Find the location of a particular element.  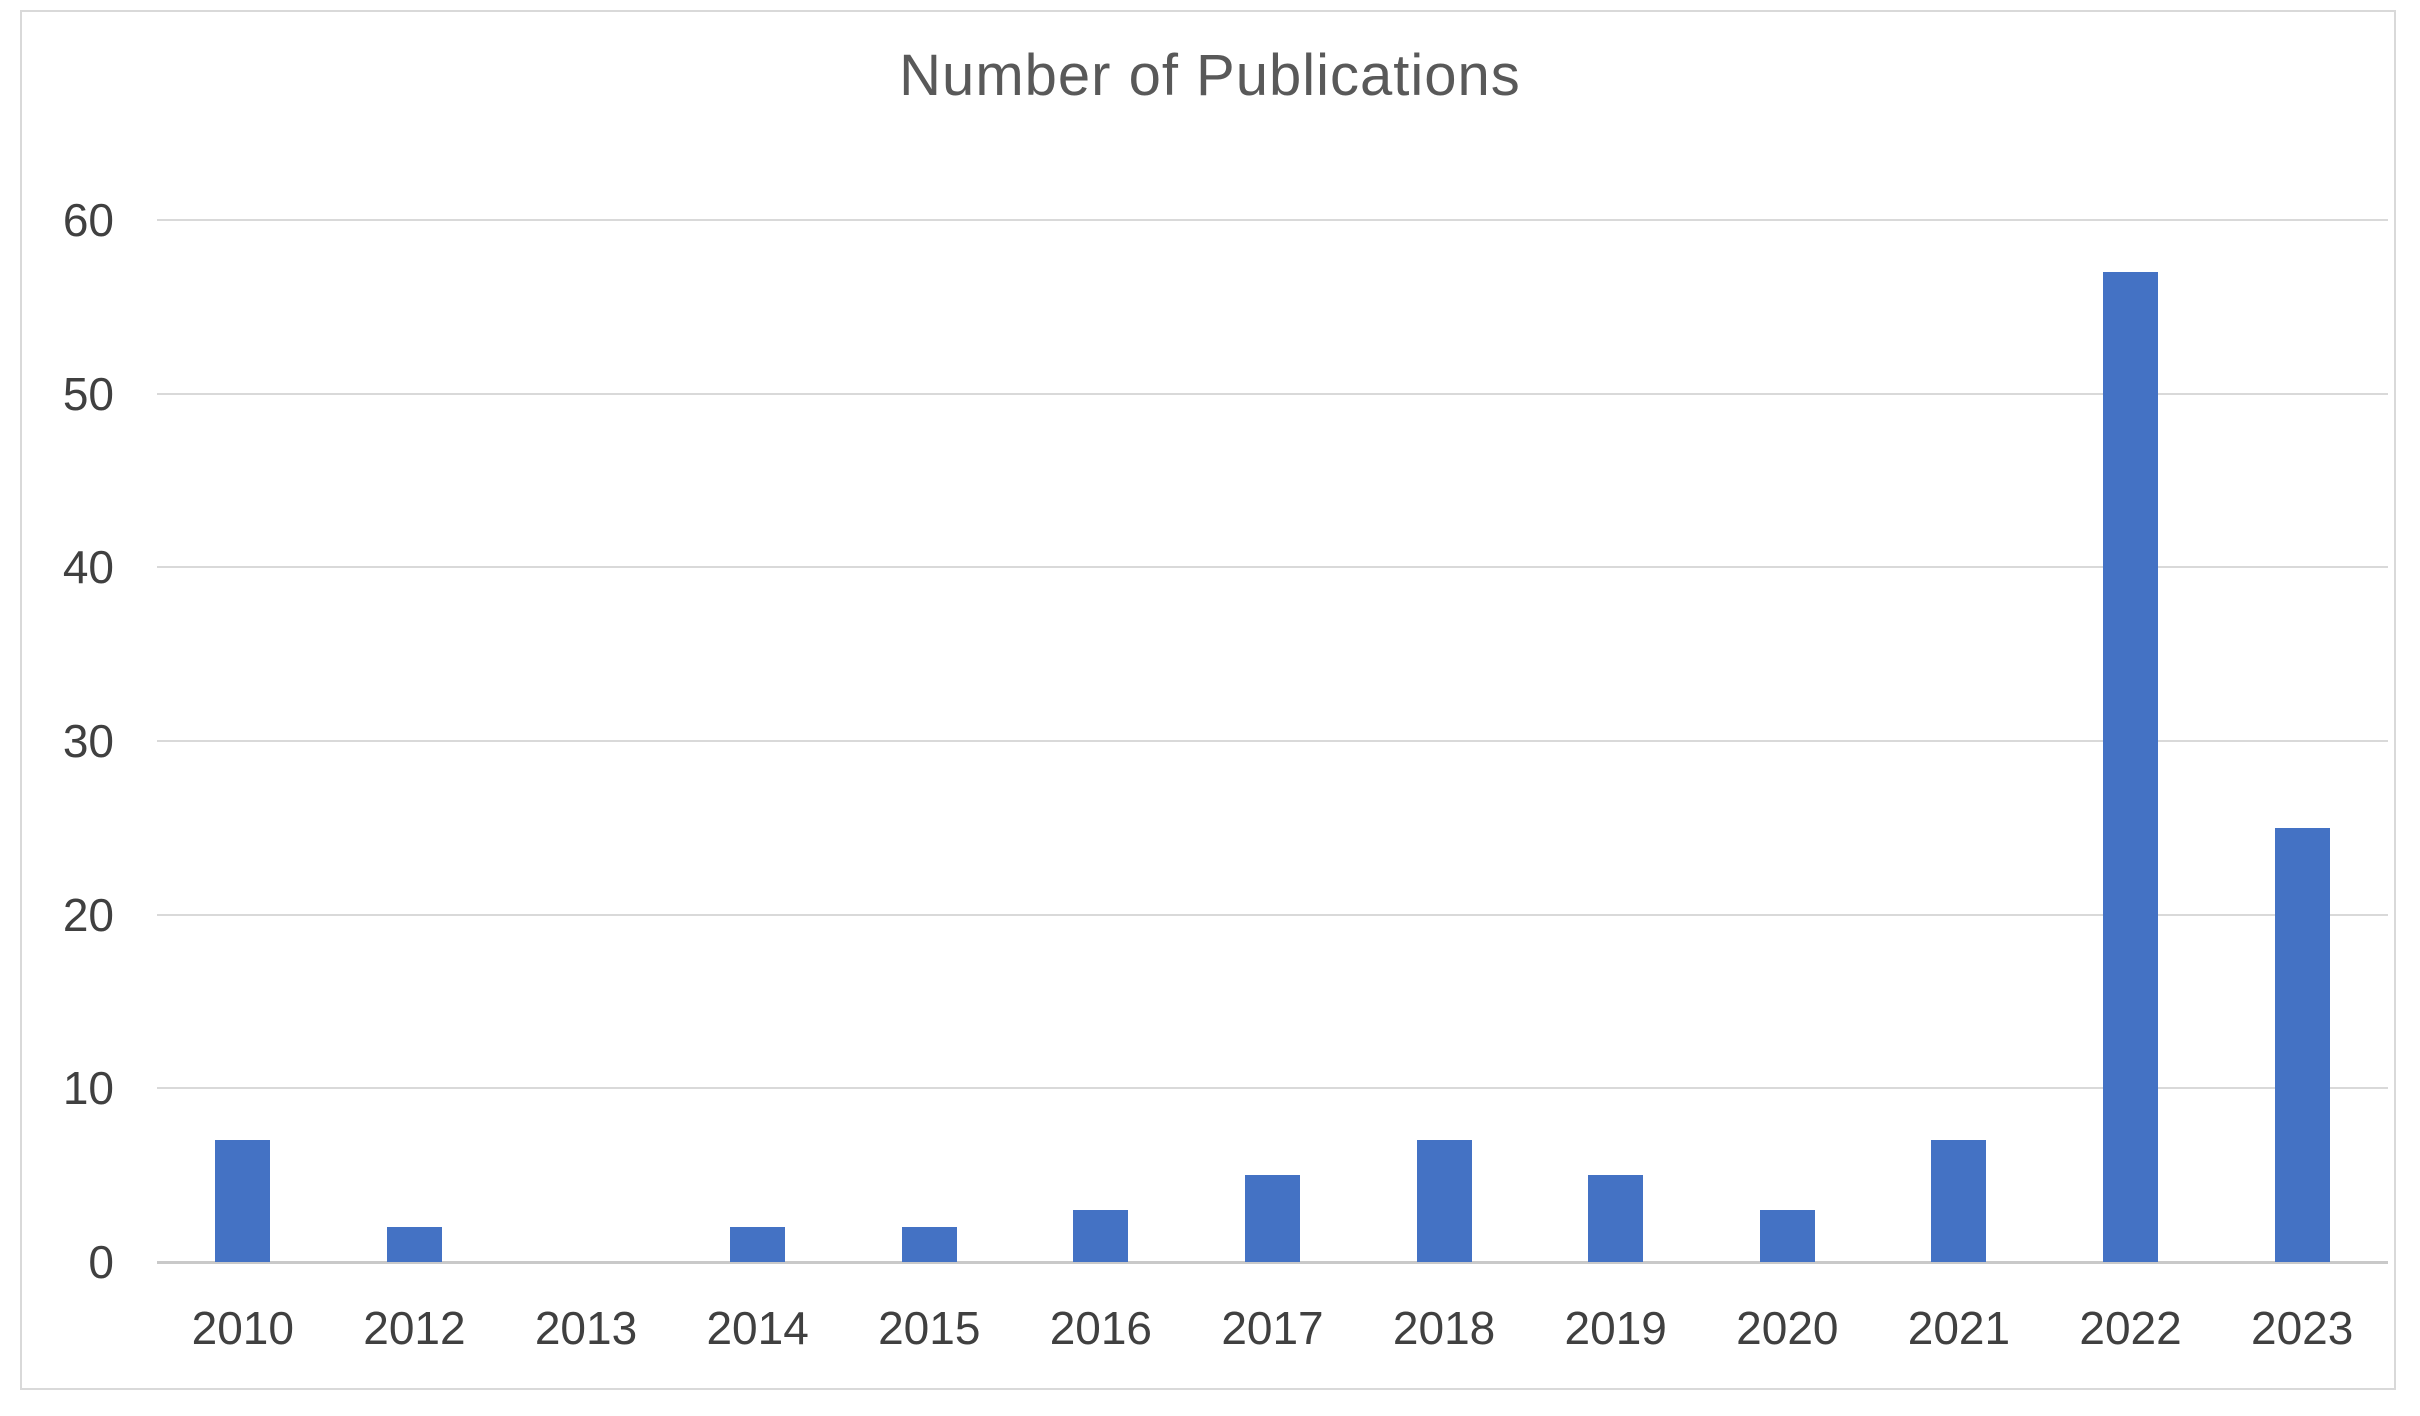

y-tick-label: 0 is located at coordinates (101, 1262).